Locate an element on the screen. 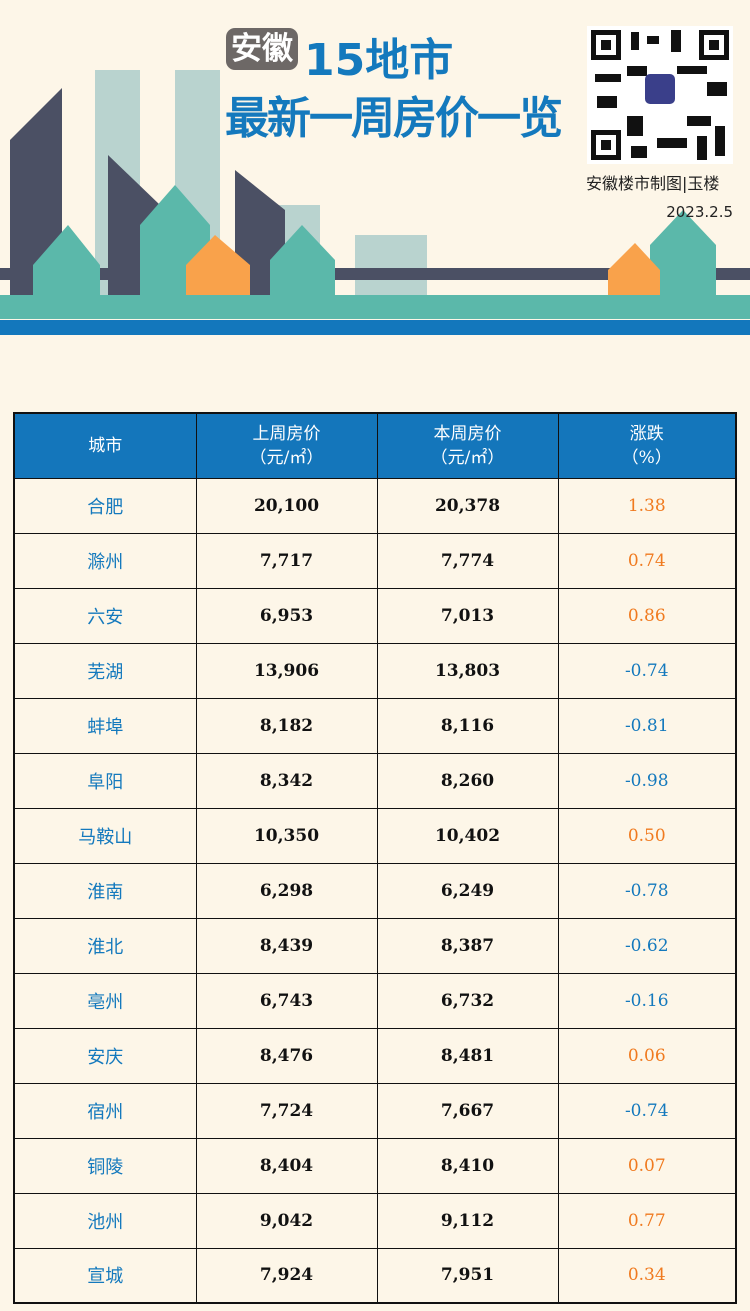 This screenshot has width=750, height=1311. table-row: 淮南 6,298 6,249 -0.78 is located at coordinates (375, 890).